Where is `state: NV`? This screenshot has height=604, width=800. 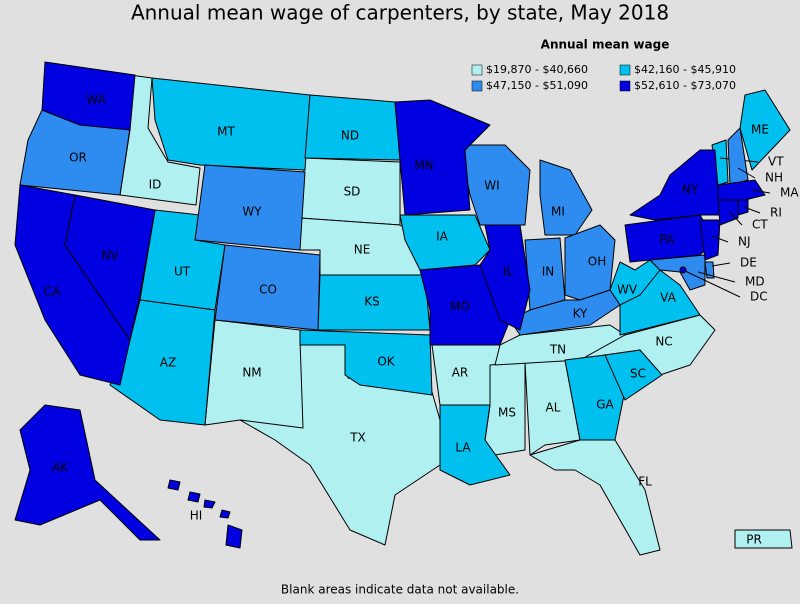
state: NV is located at coordinates (110, 267).